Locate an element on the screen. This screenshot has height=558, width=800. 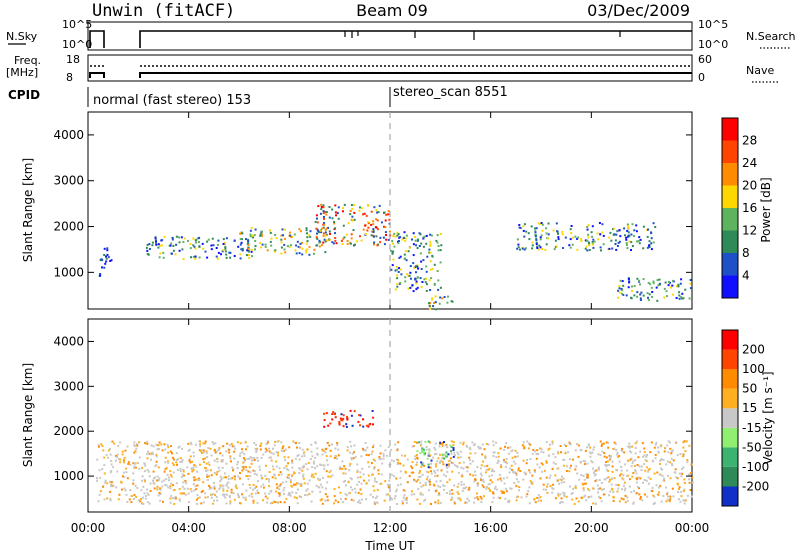
velocity-colorbar-cell is located at coordinates (730, 418).